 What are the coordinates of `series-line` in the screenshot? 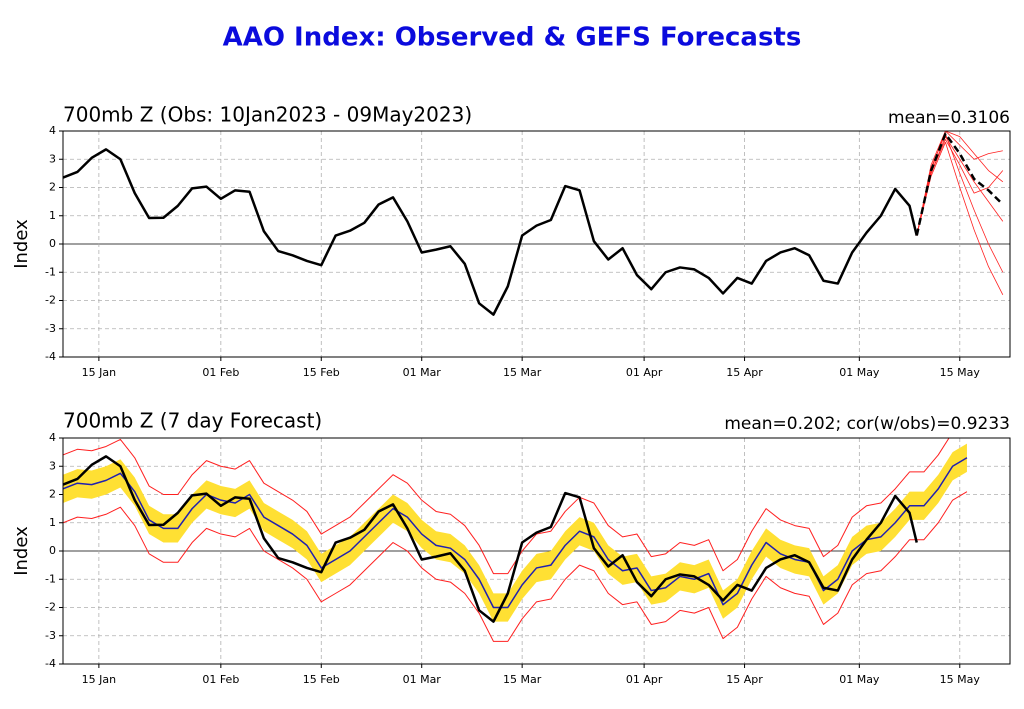 It's located at (959, 184).